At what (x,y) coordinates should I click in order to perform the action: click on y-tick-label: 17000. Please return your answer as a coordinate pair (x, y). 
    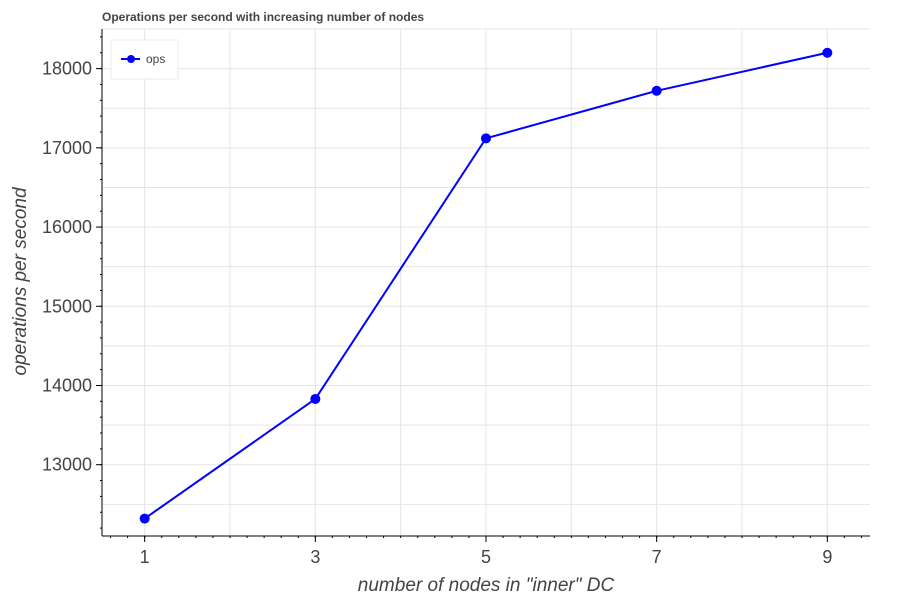
    Looking at the image, I should click on (67, 148).